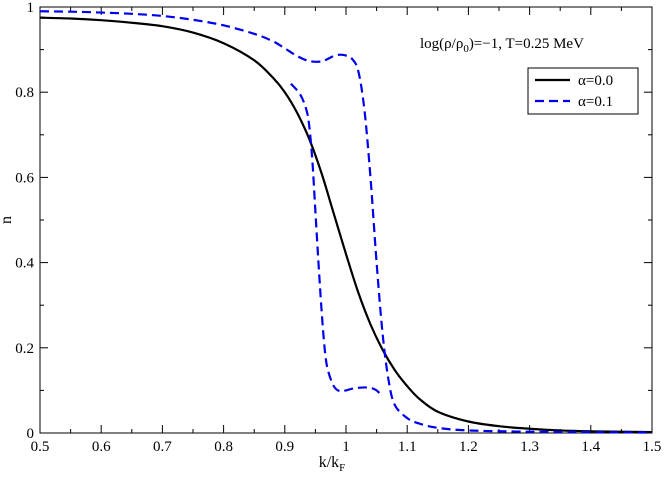  Describe the element at coordinates (526, 44) in the screenshot. I see `annotation-suffix: )=−1, T=0.25 MeV` at that location.